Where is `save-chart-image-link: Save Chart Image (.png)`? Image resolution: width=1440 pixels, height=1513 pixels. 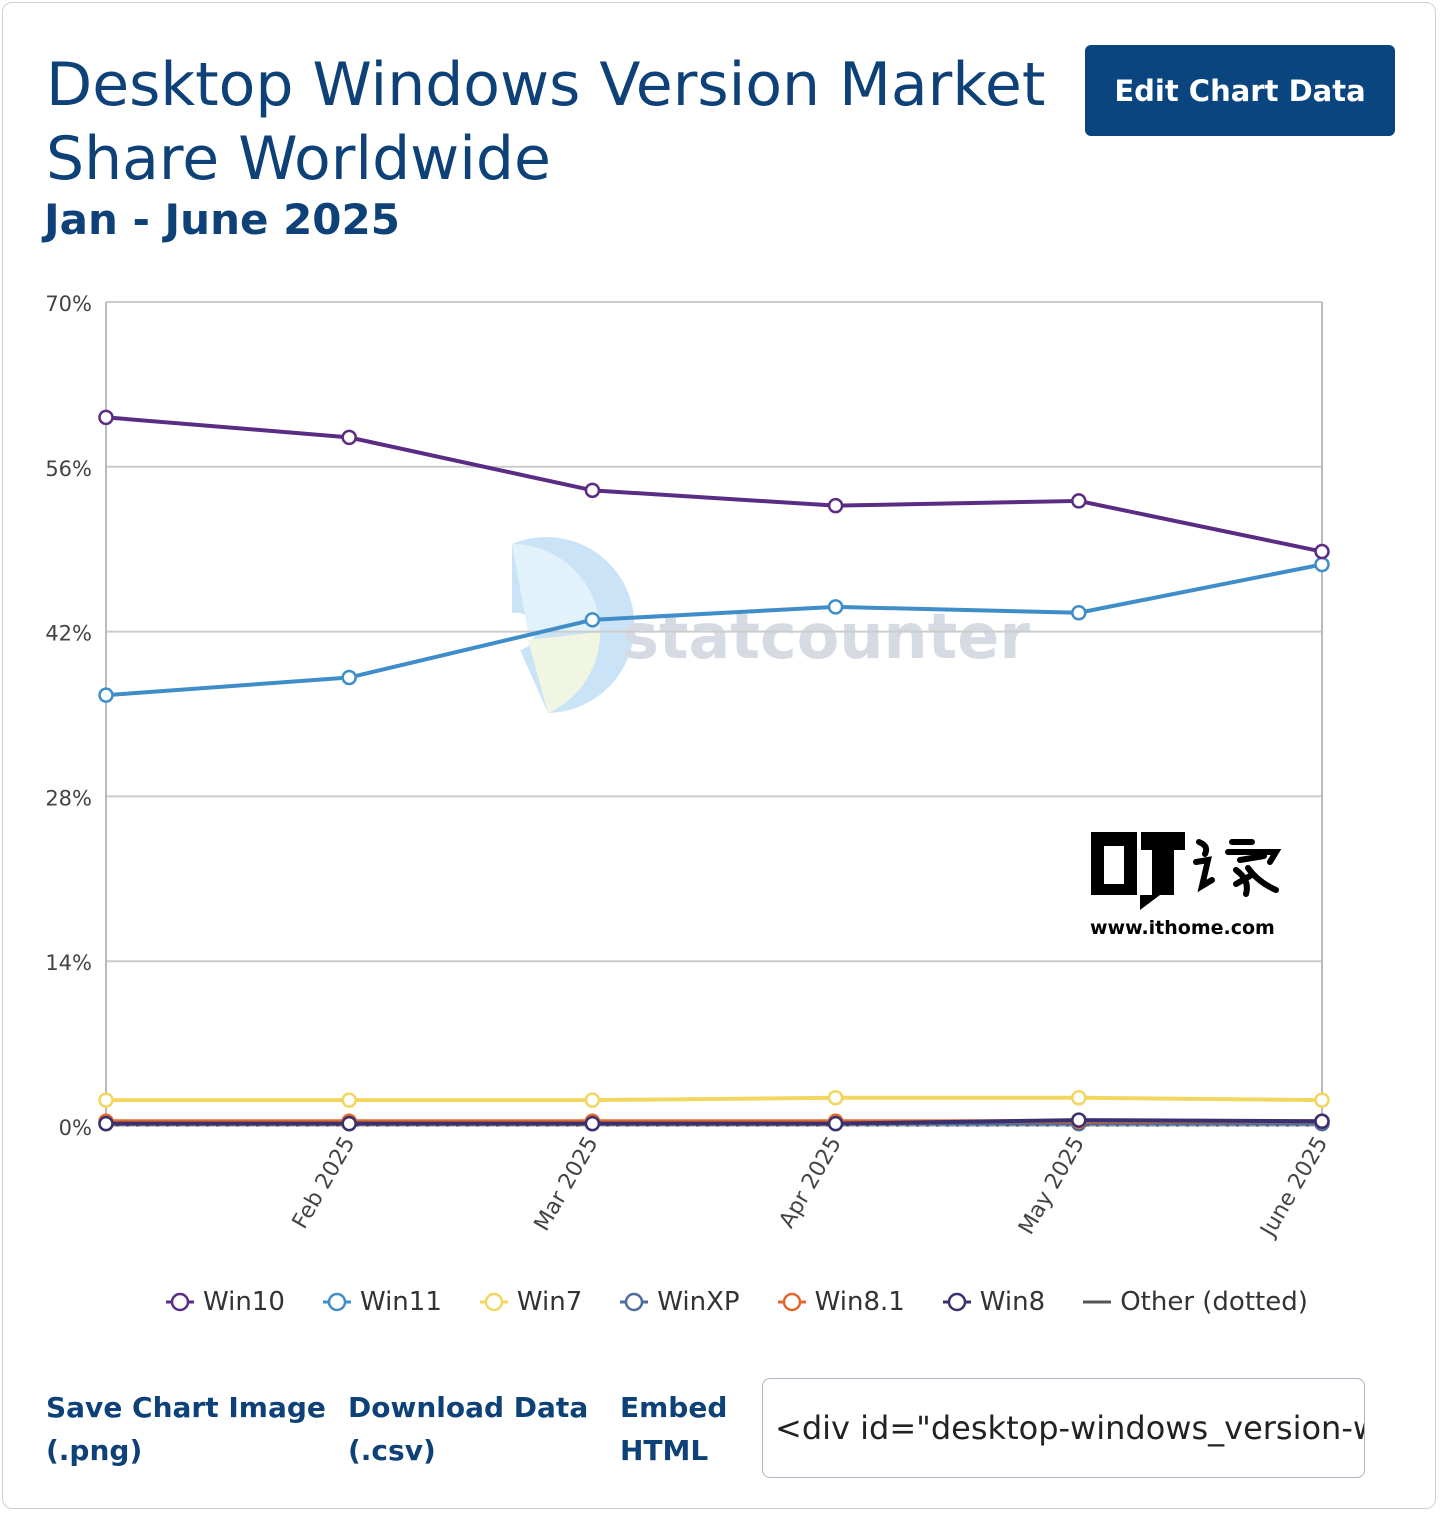
save-chart-image-link: Save Chart Image (.png) is located at coordinates (186, 1429).